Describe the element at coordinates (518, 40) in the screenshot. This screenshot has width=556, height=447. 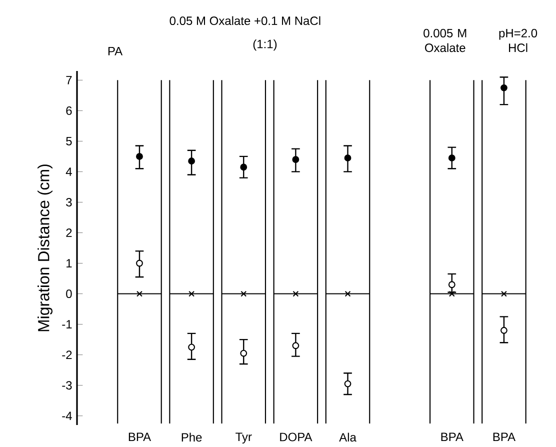
I see `text: pH=2.0 HCl` at that location.